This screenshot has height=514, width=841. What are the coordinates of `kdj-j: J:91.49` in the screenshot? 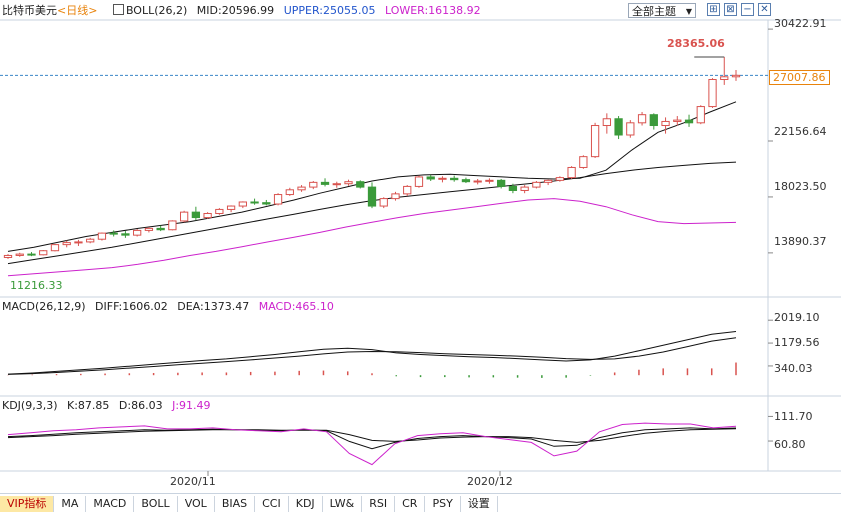 It's located at (191, 405).